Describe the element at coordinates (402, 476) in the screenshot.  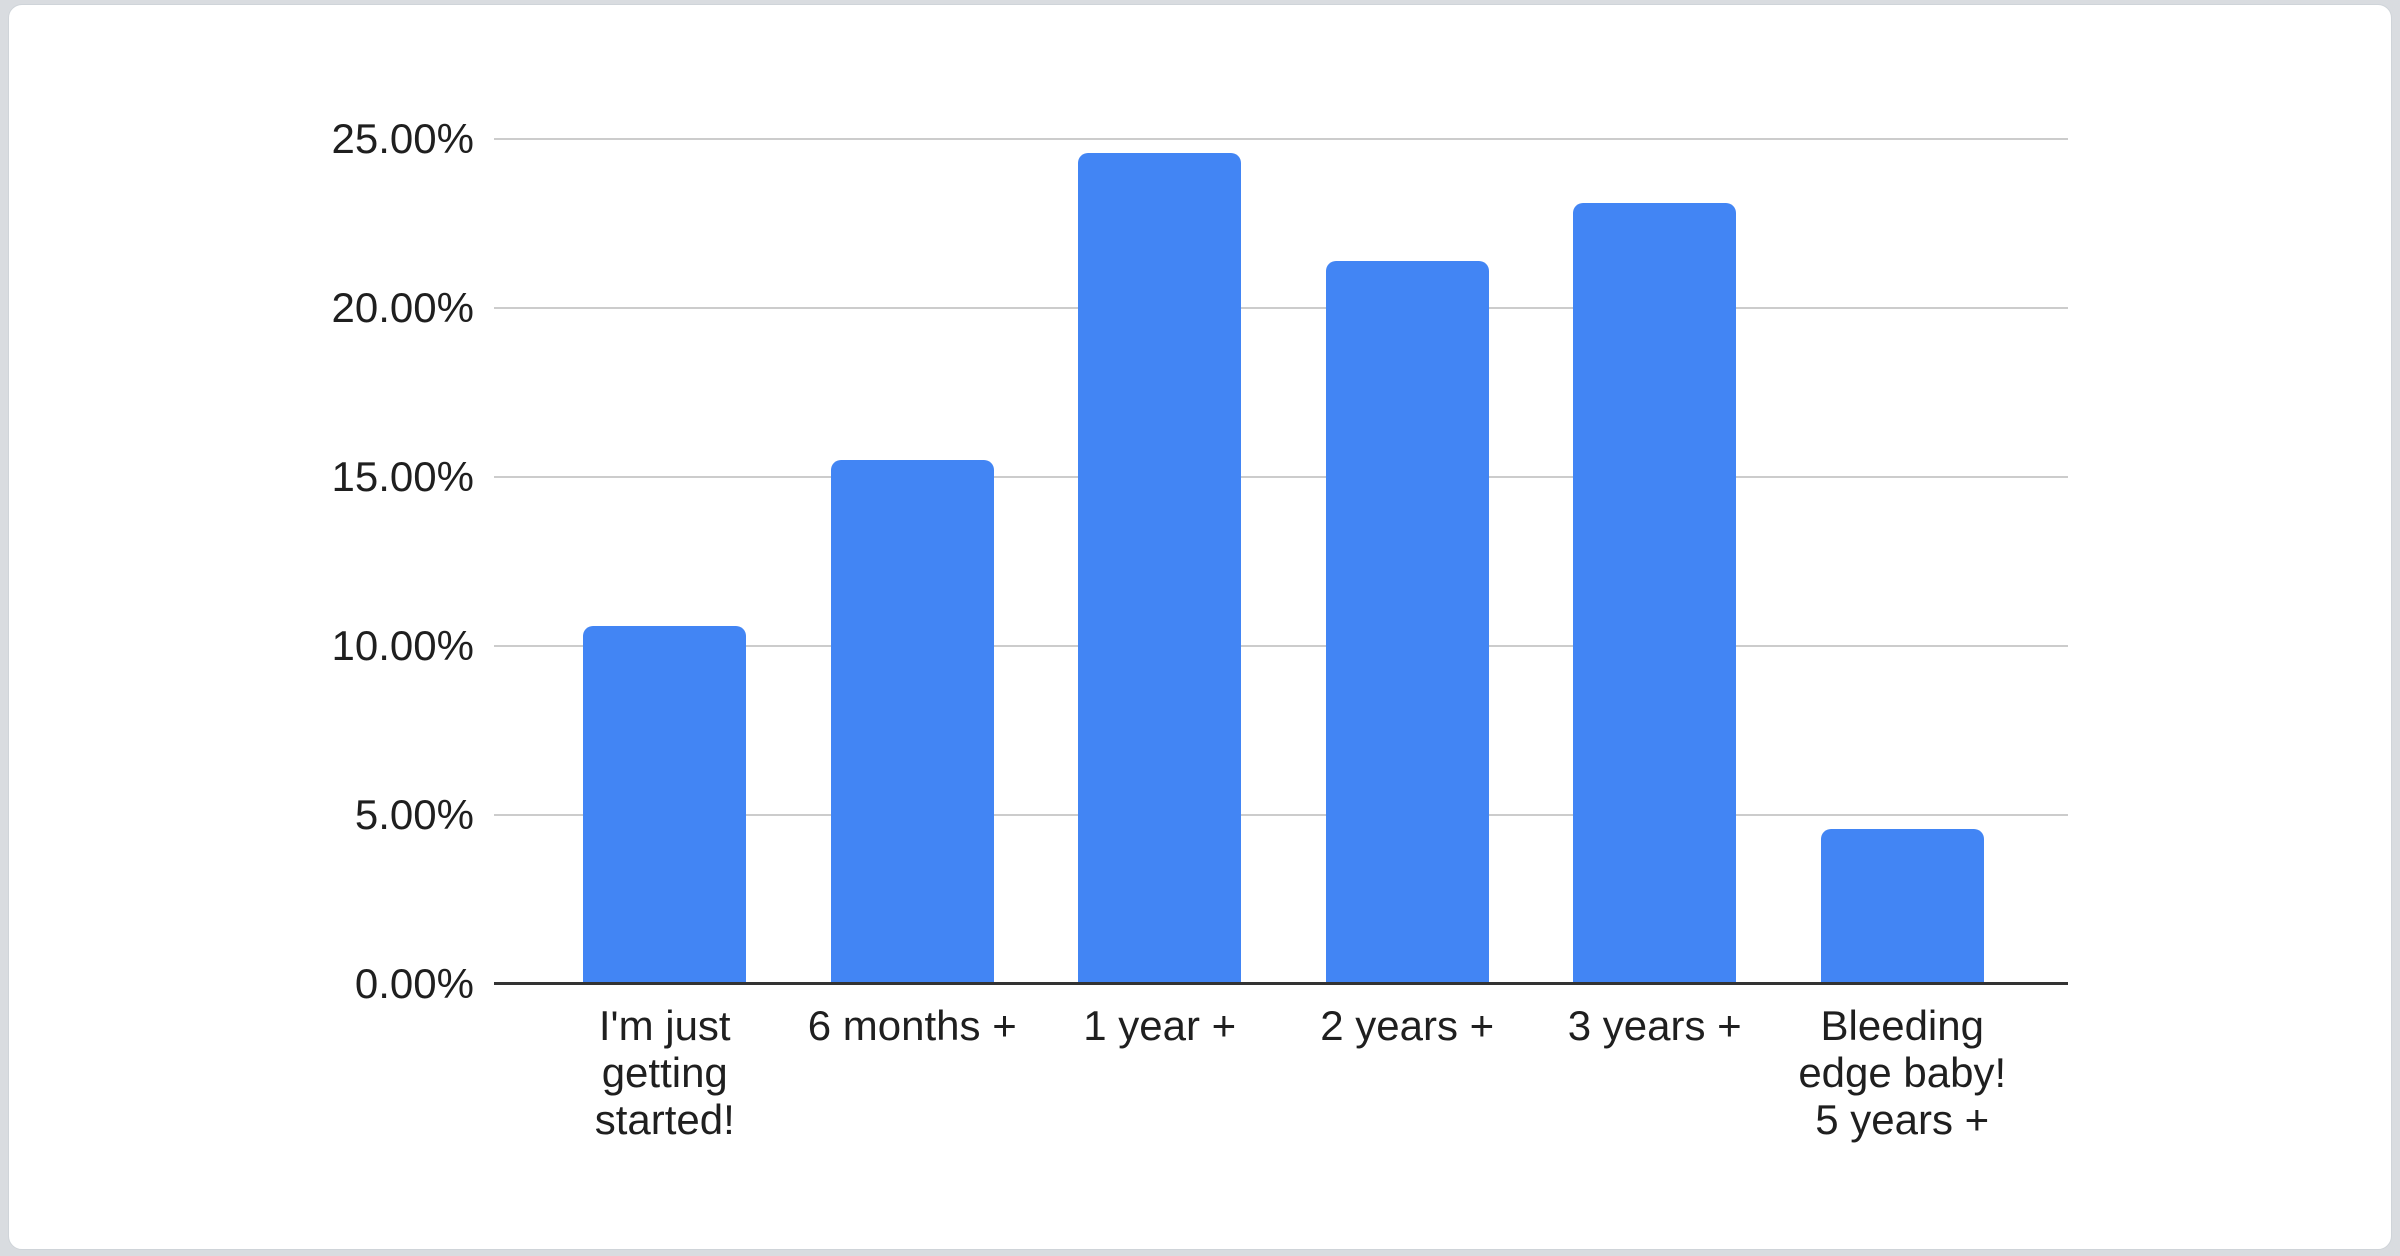
I see `y-axis-tick-label: 15.00%` at that location.